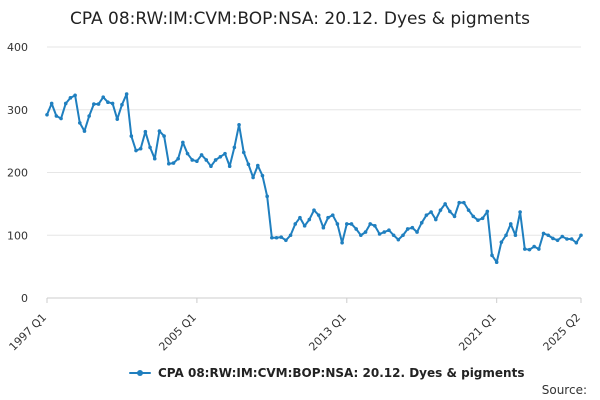 The width and height of the screenshot is (600, 400). What do you see at coordinates (562, 332) in the screenshot?
I see `x-tick-label: 2025 Q2` at bounding box center [562, 332].